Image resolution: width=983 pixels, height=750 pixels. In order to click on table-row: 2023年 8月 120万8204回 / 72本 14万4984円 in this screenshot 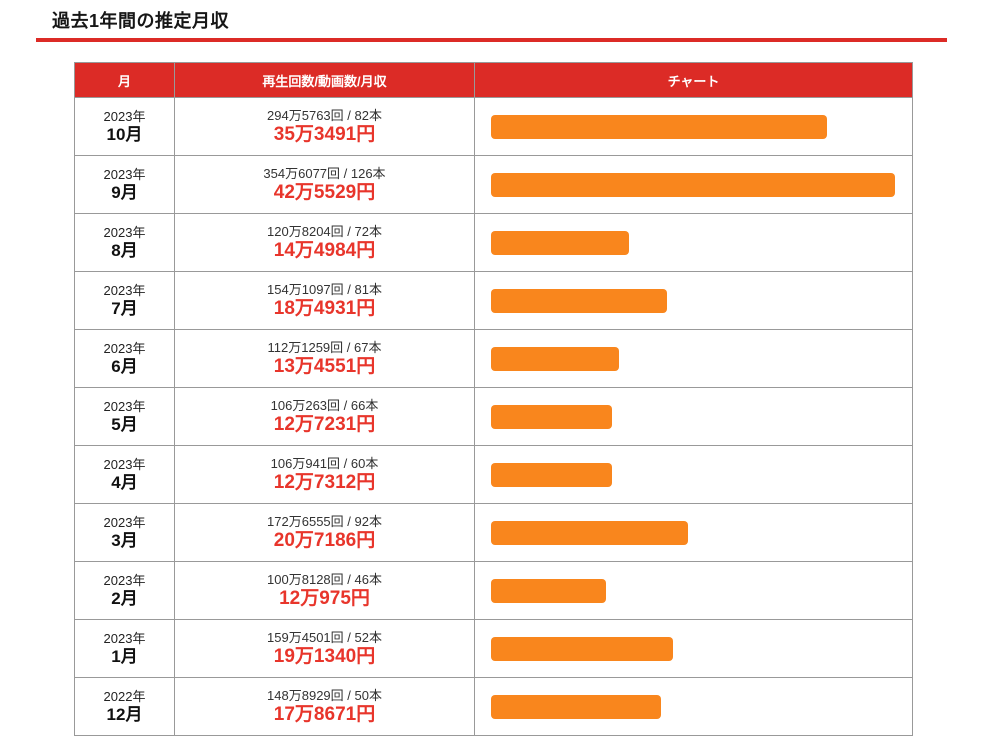, I will do `click(493, 242)`.